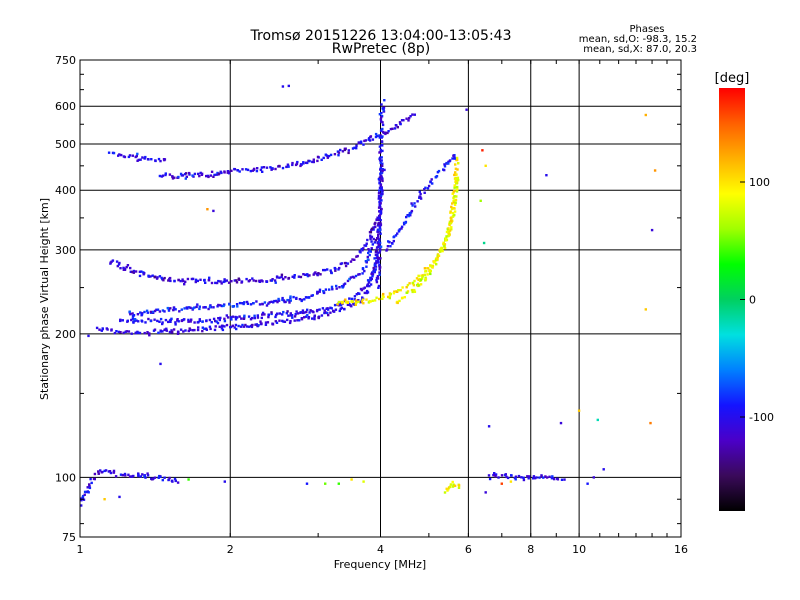  Describe the element at coordinates (44, 299) in the screenshot. I see `y-axis-label: Stationary phase Virtual Height [km]` at that location.